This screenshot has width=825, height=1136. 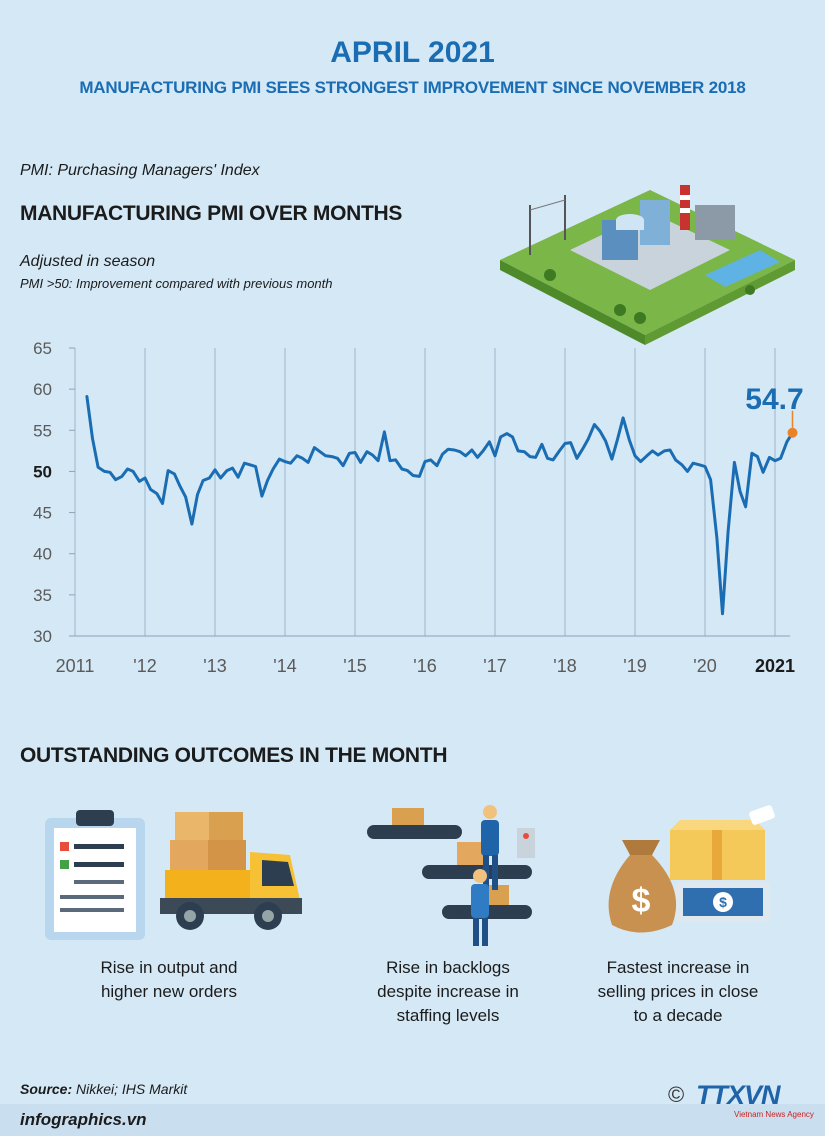 What do you see at coordinates (42, 430) in the screenshot?
I see `y-tick-label: 55` at bounding box center [42, 430].